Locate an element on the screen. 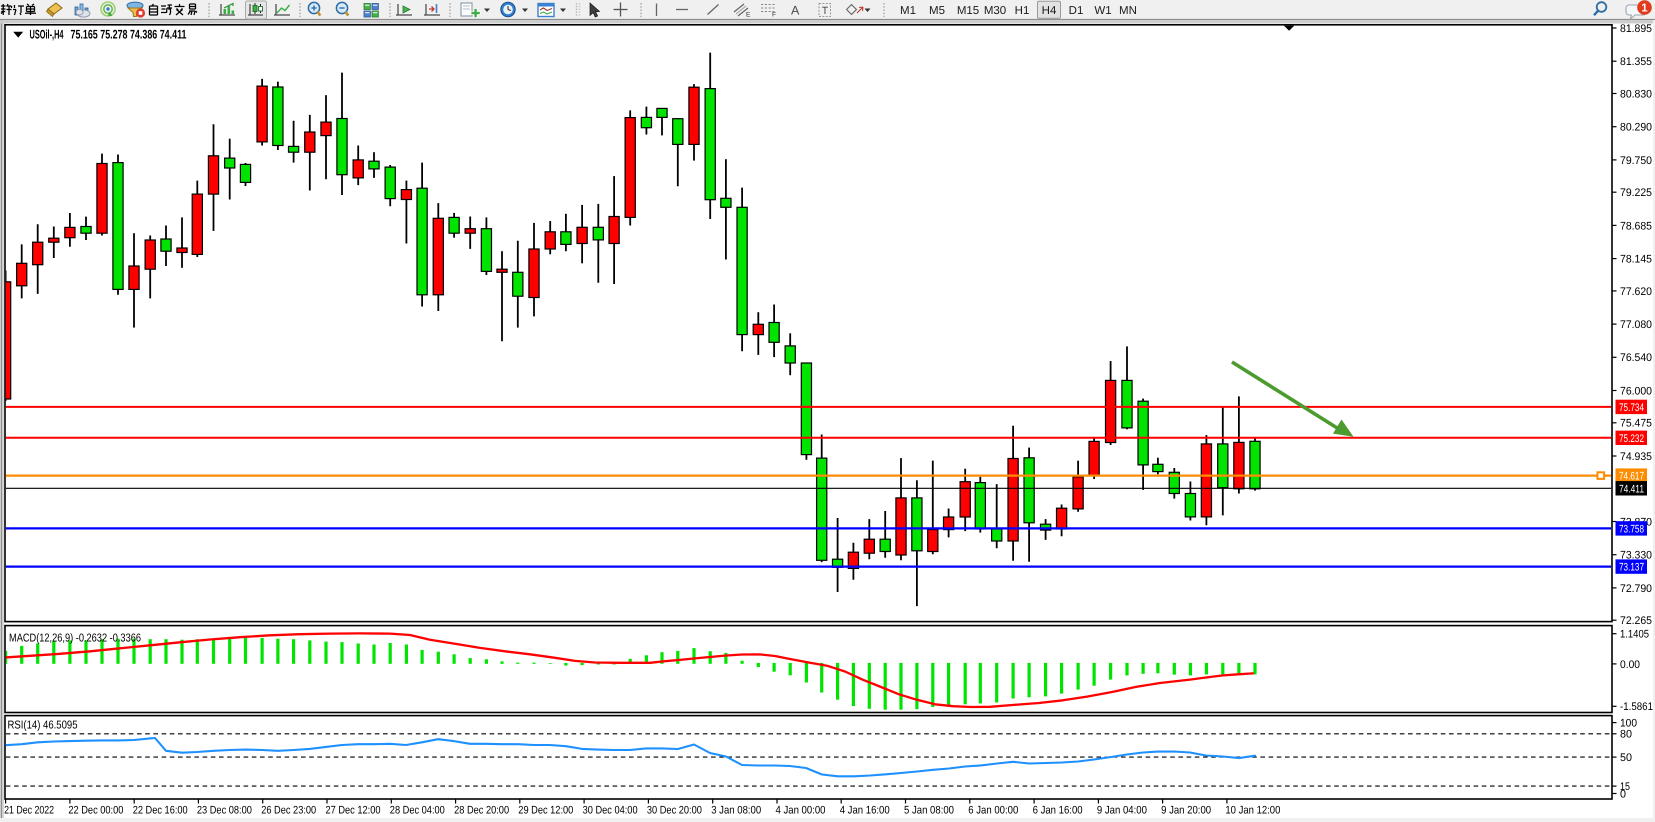 The height and width of the screenshot is (822, 1655). svg-text: 22 Dec 00:00 is located at coordinates (95, 811).